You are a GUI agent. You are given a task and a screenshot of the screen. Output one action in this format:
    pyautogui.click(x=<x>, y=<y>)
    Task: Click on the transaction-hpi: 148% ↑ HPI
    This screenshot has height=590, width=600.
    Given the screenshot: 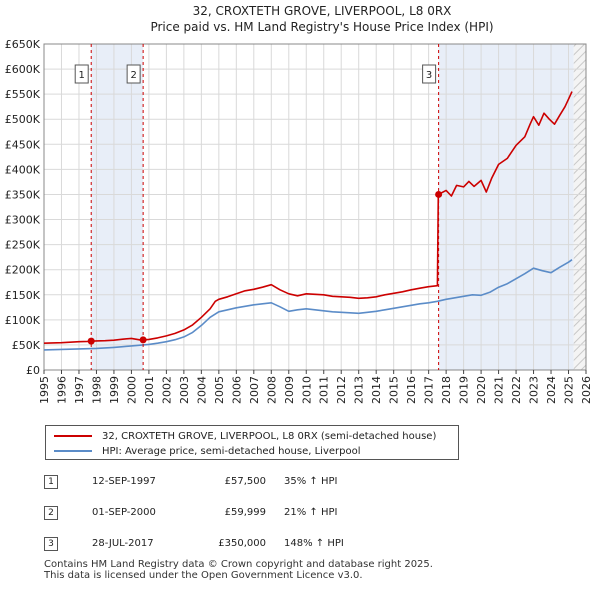 What is the action you would take?
    pyautogui.click(x=314, y=543)
    